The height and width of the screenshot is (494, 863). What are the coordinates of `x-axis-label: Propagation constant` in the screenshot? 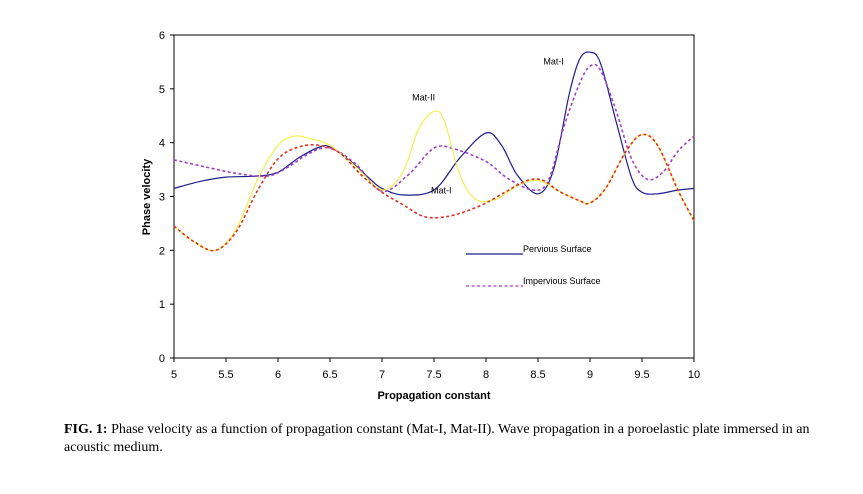 It's located at (433, 396).